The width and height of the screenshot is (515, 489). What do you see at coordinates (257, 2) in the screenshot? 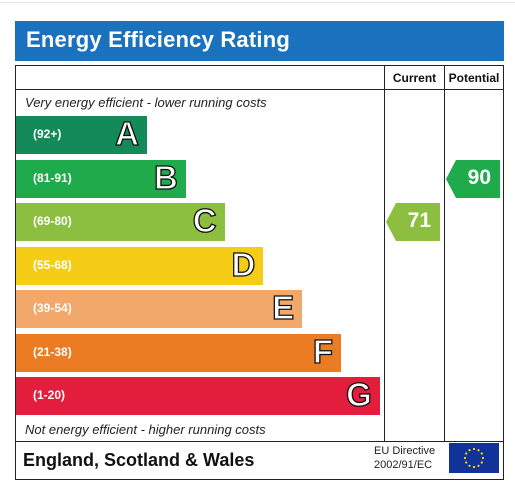
I see `top-divider` at bounding box center [257, 2].